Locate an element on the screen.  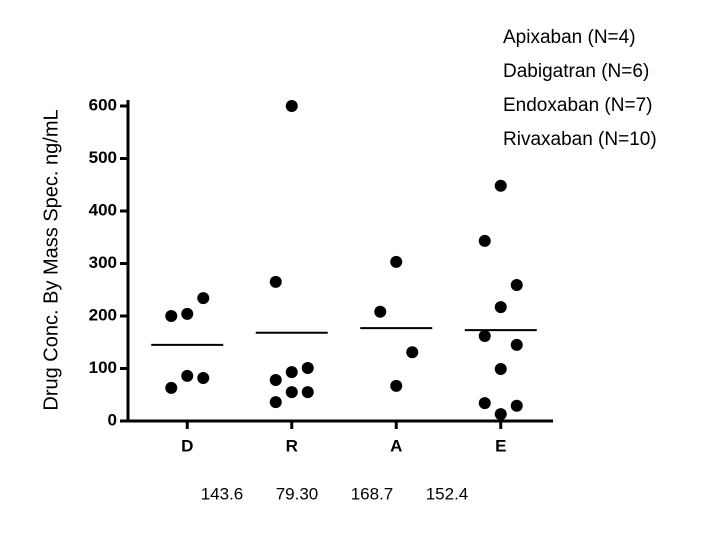
annotation: 143.6 is located at coordinates (222, 493).